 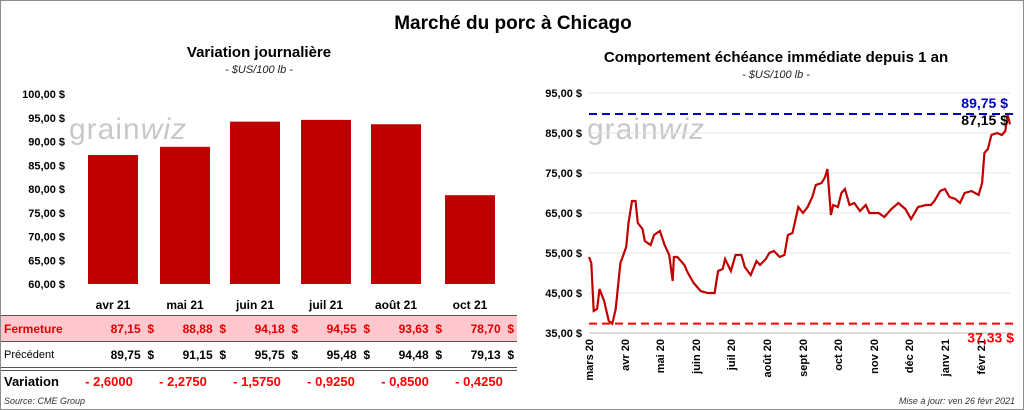 I want to click on change-cell: - 0,4250, so click(x=479, y=381).